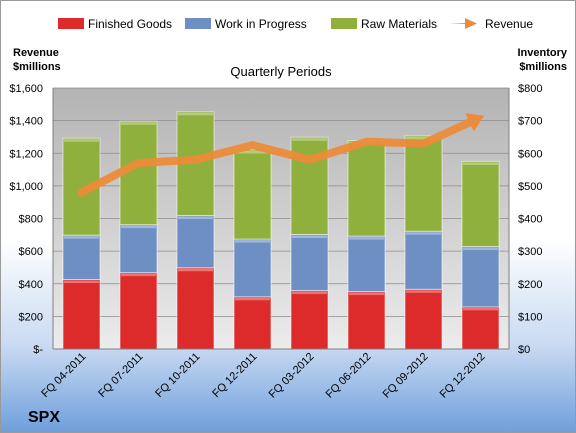 The height and width of the screenshot is (433, 576). Describe the element at coordinates (530, 252) in the screenshot. I see `right-tick-label: $300` at that location.